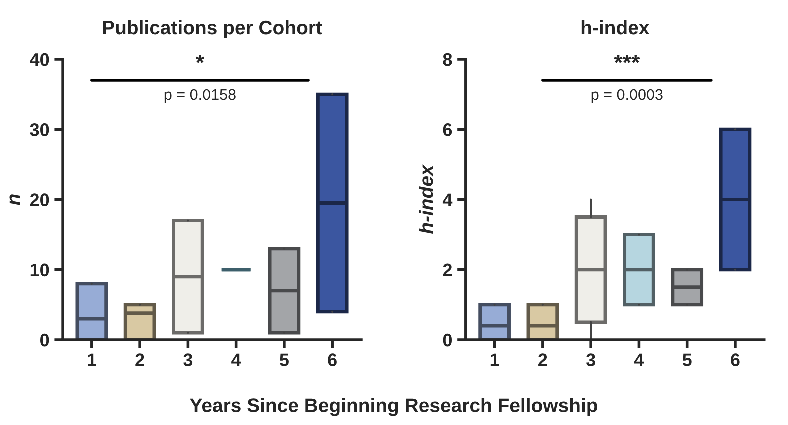 The width and height of the screenshot is (788, 425). What do you see at coordinates (447, 270) in the screenshot?
I see `y-tick-label: 2` at bounding box center [447, 270].